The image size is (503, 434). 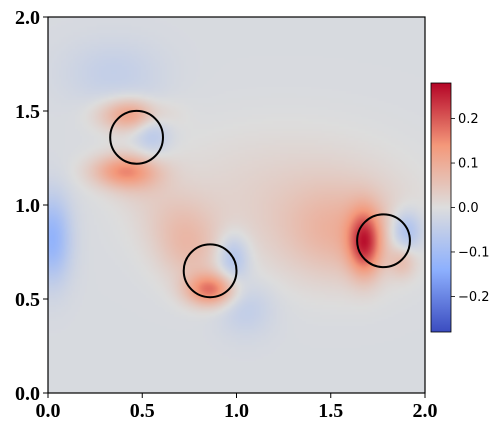 I want to click on colorbar-tick-label: −0.2, so click(x=474, y=297).